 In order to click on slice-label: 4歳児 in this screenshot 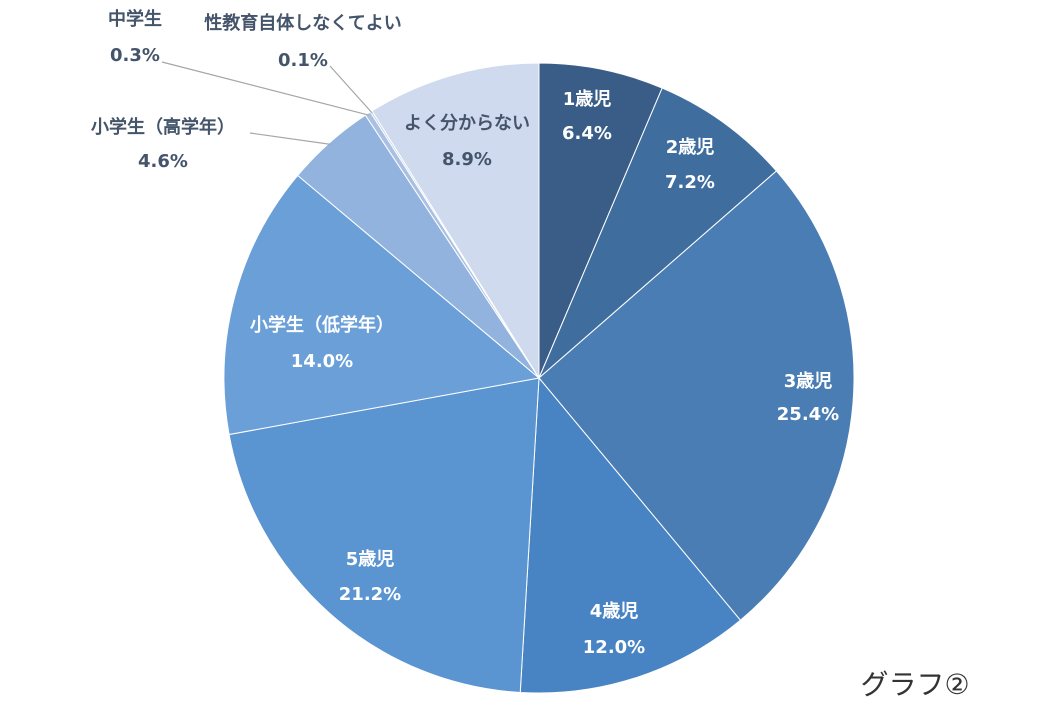, I will do `click(614, 611)`.